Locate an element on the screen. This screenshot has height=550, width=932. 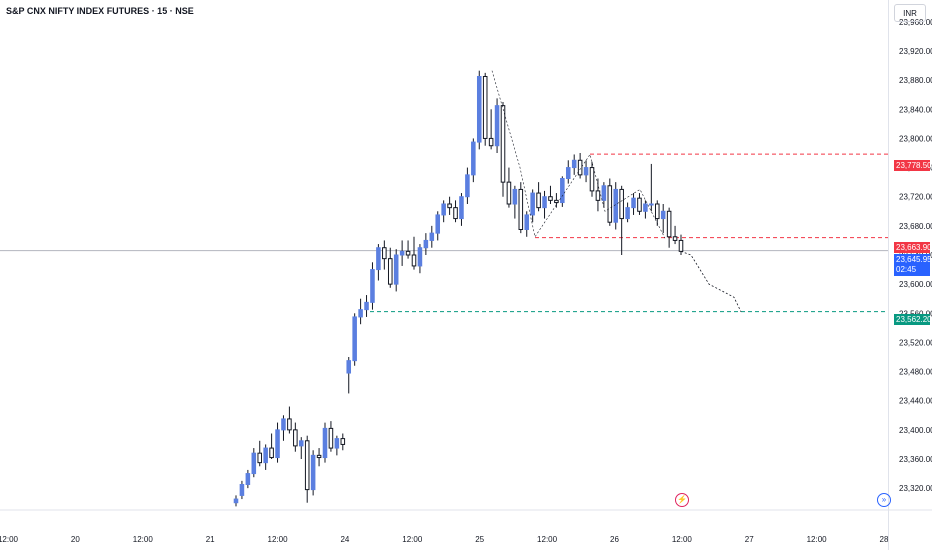
projection-path is located at coordinates (711, 281).